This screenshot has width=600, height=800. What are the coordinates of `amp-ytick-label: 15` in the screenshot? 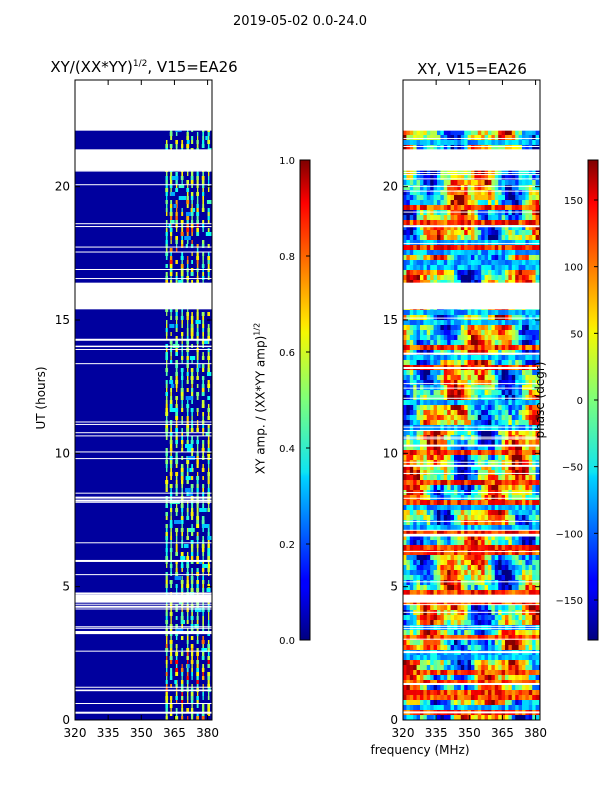 It's located at (62, 320).